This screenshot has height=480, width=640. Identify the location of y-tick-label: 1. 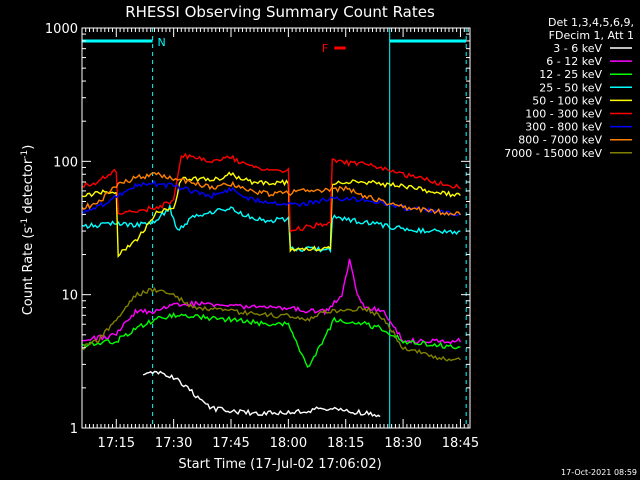
(74, 429).